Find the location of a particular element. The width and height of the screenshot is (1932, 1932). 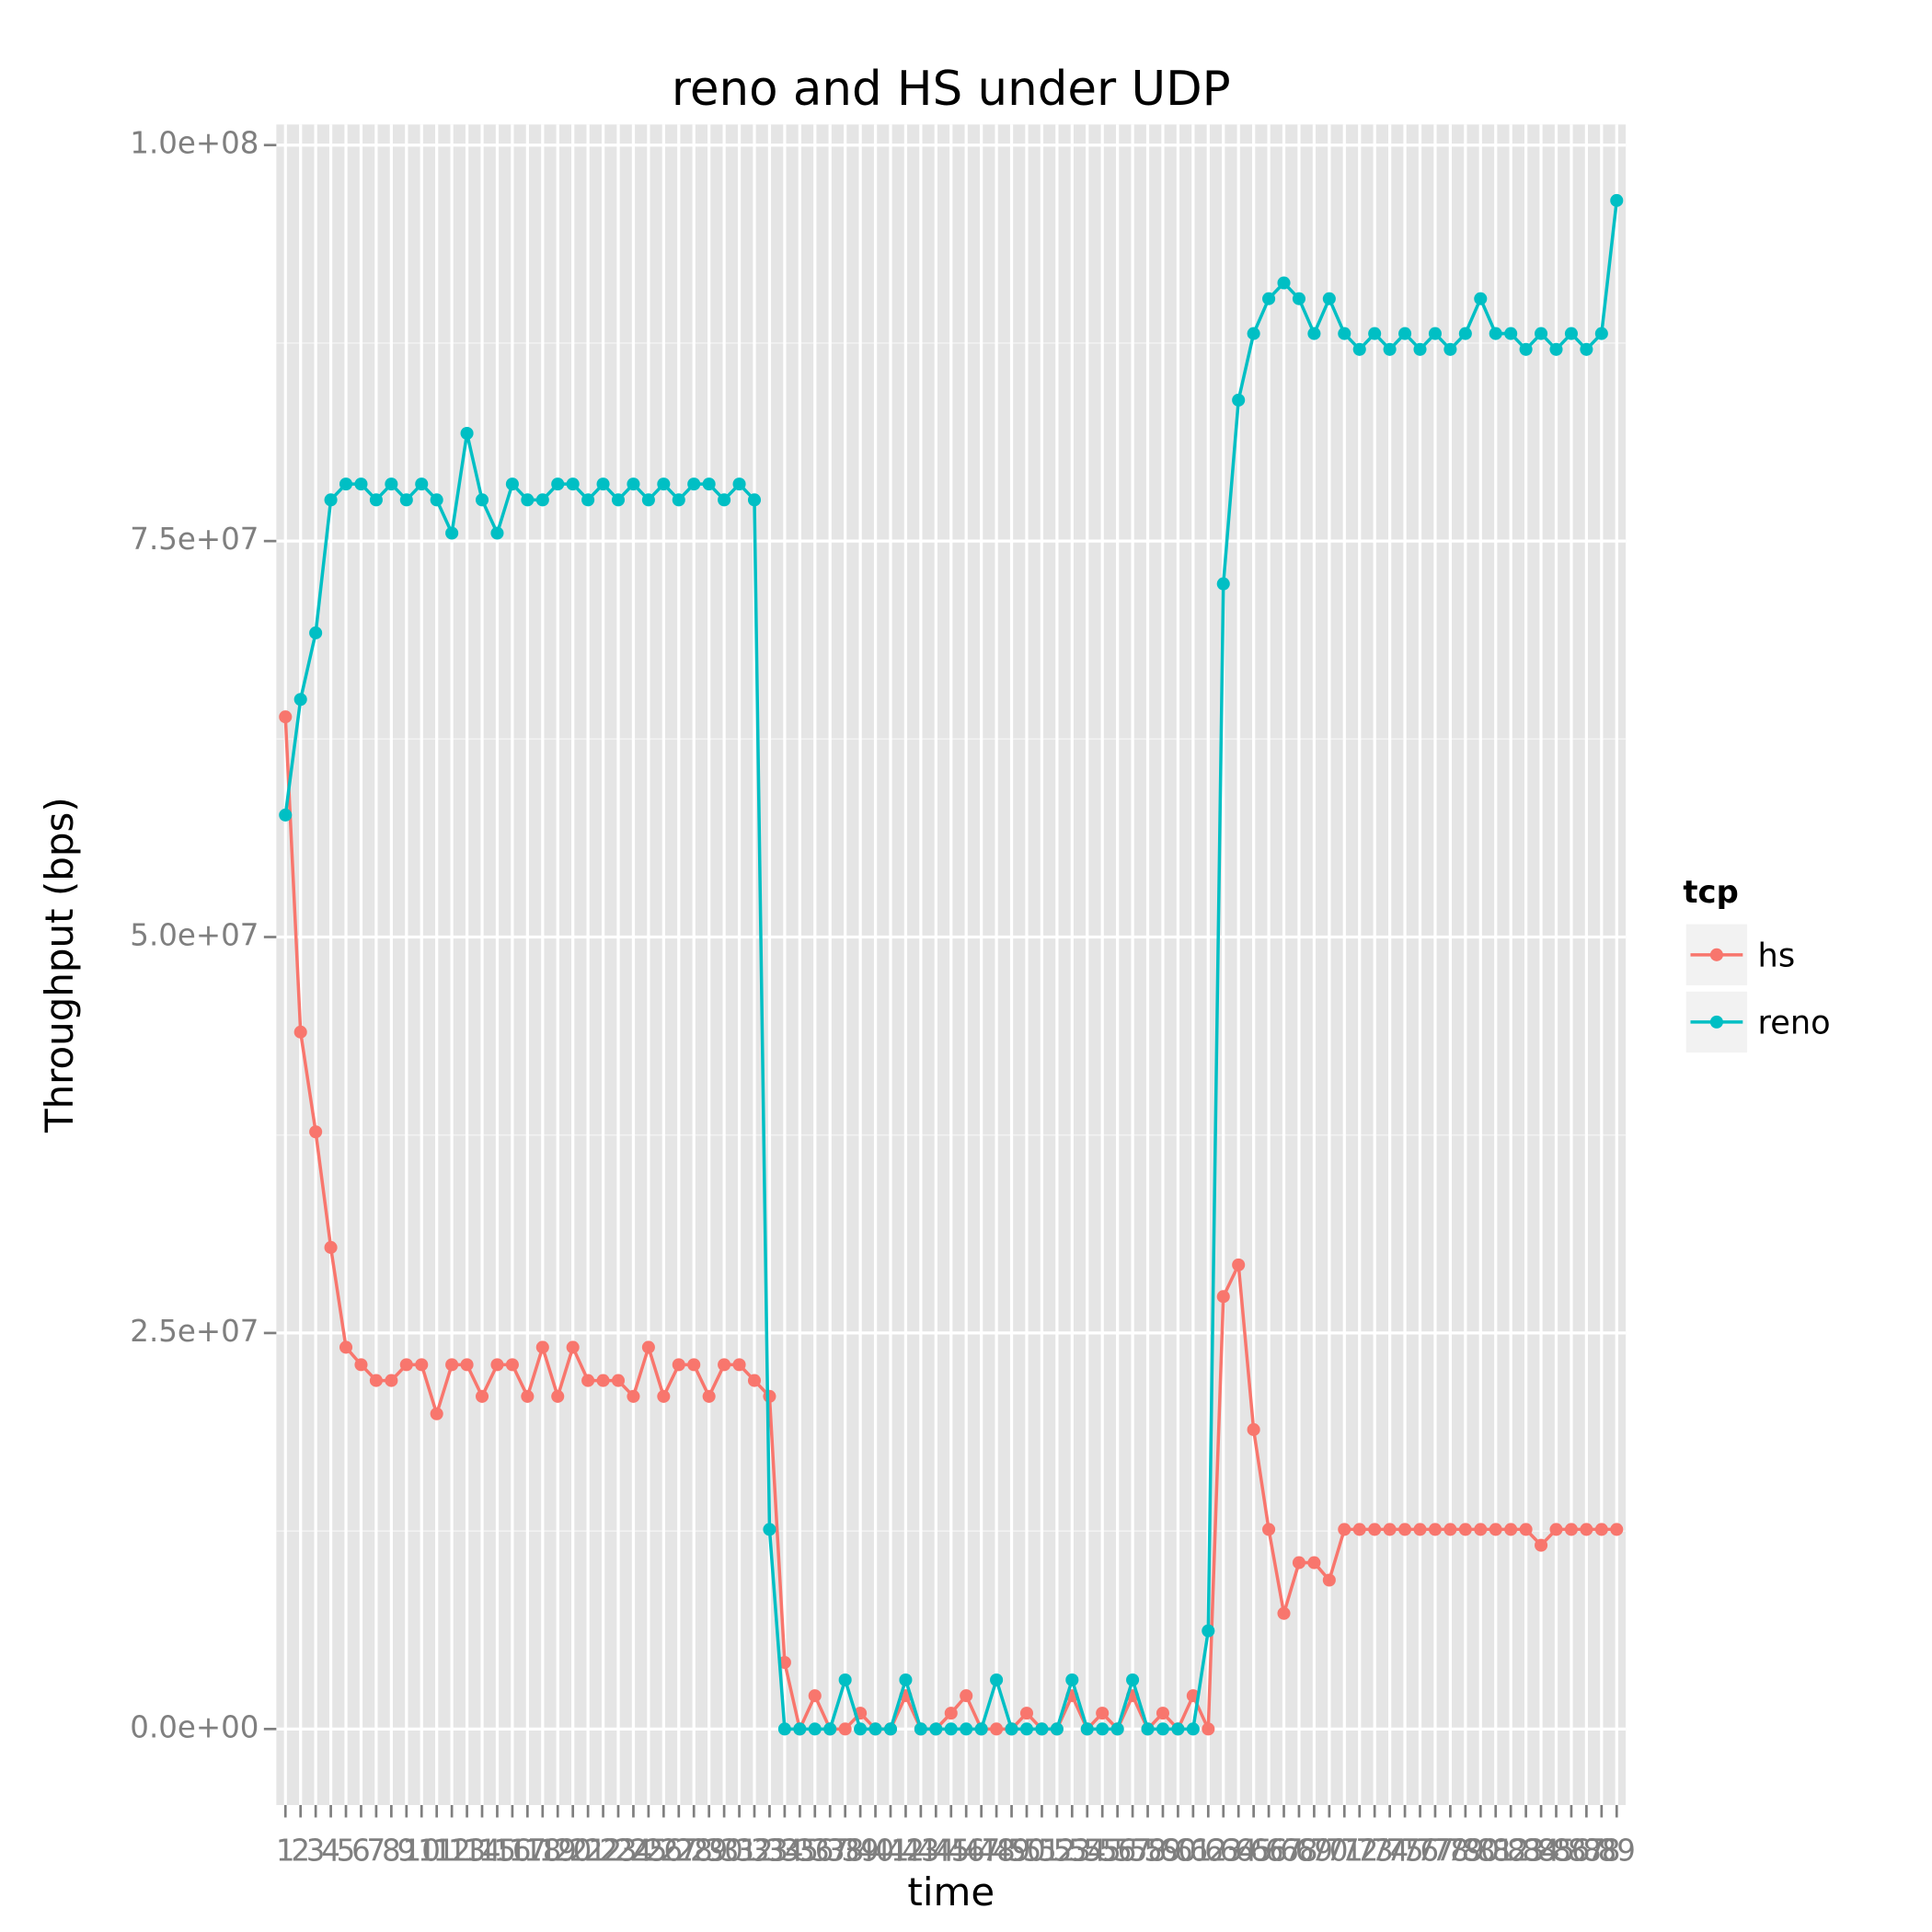

x-tick-label: 89 is located at coordinates (1617, 1850).